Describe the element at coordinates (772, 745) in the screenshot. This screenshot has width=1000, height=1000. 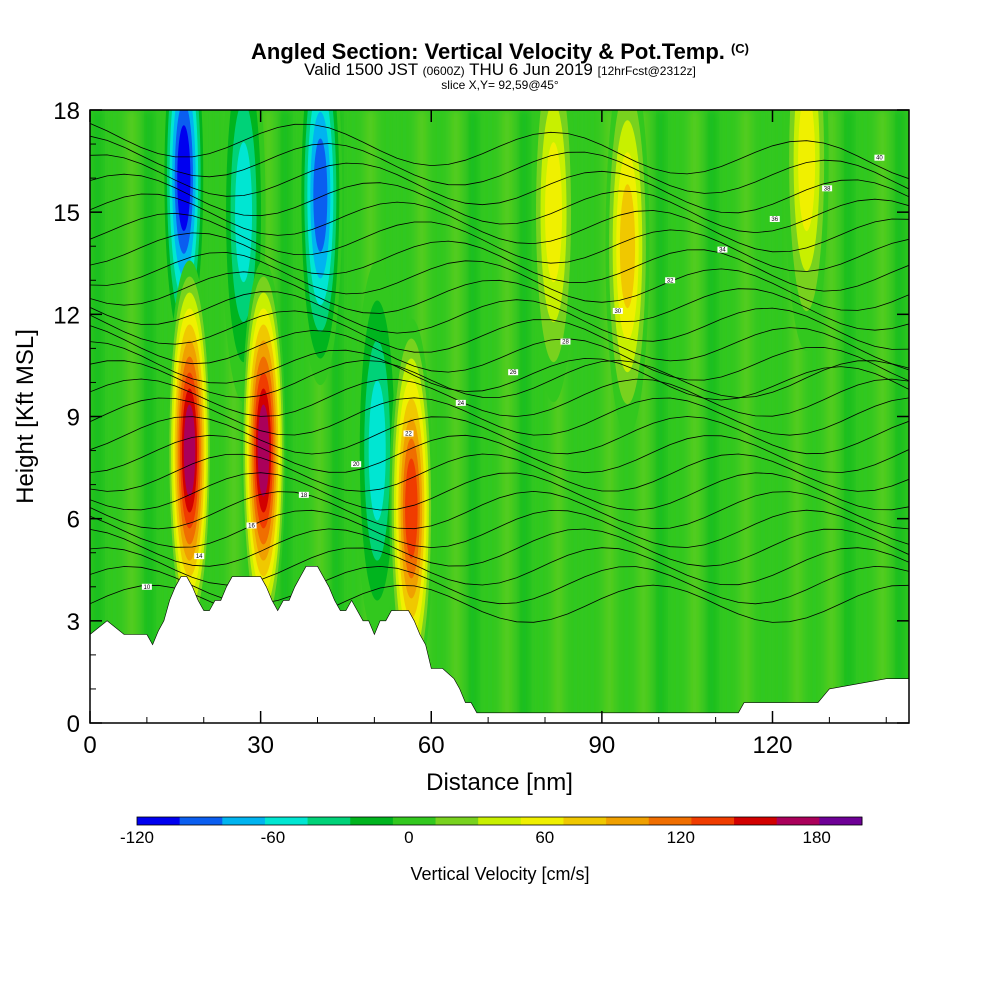
I see `x-tick-label: 120` at that location.